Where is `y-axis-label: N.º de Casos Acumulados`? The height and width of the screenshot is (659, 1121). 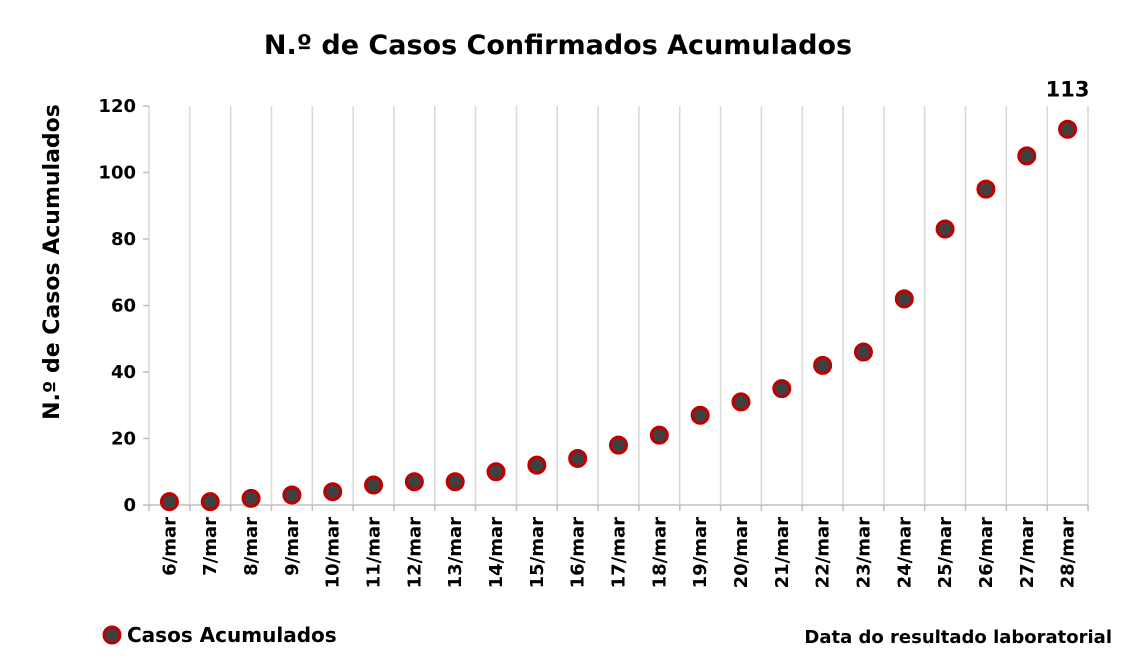
y-axis-label: N.º de Casos Acumulados is located at coordinates (52, 262).